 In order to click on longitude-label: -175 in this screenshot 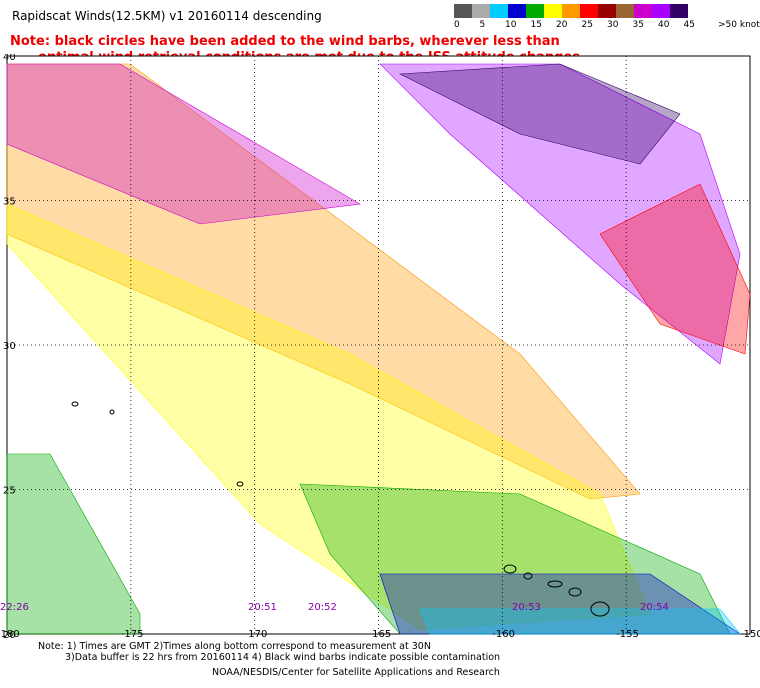, I will do `click(132, 634)`.